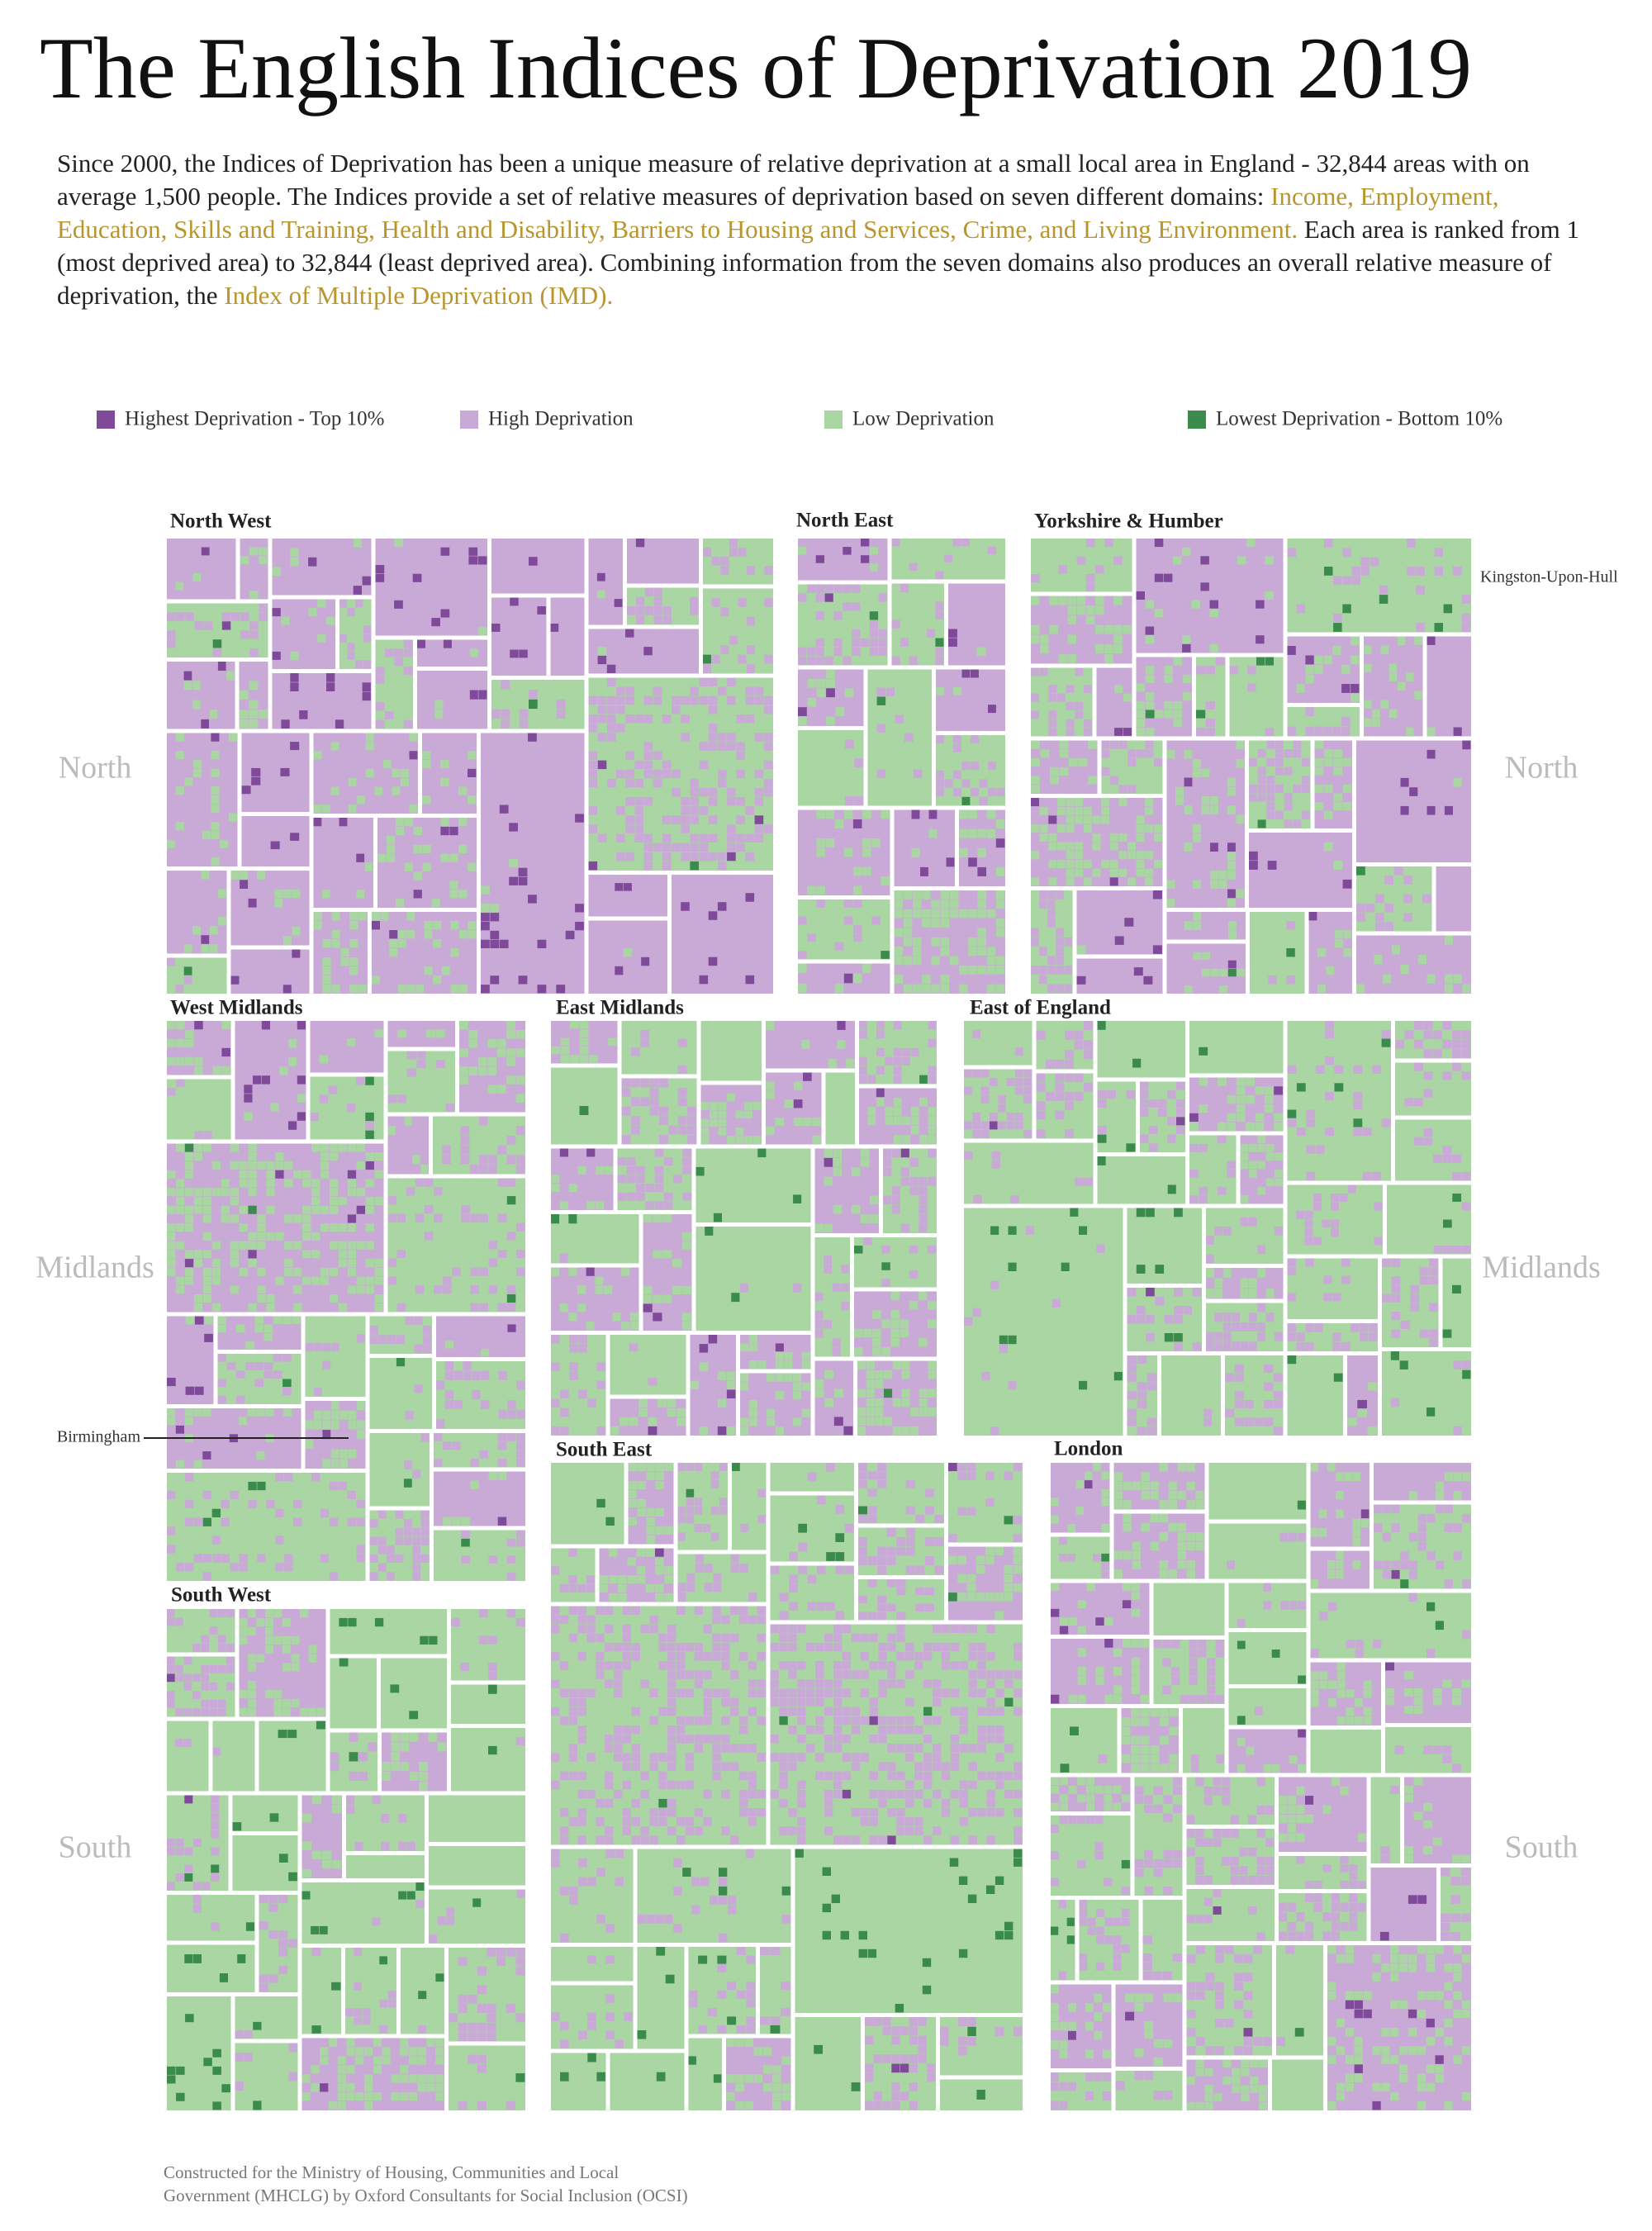 Image resolution: width=1652 pixels, height=2231 pixels. Describe the element at coordinates (561, 419) in the screenshot. I see `legend-label: High Deprivation` at that location.